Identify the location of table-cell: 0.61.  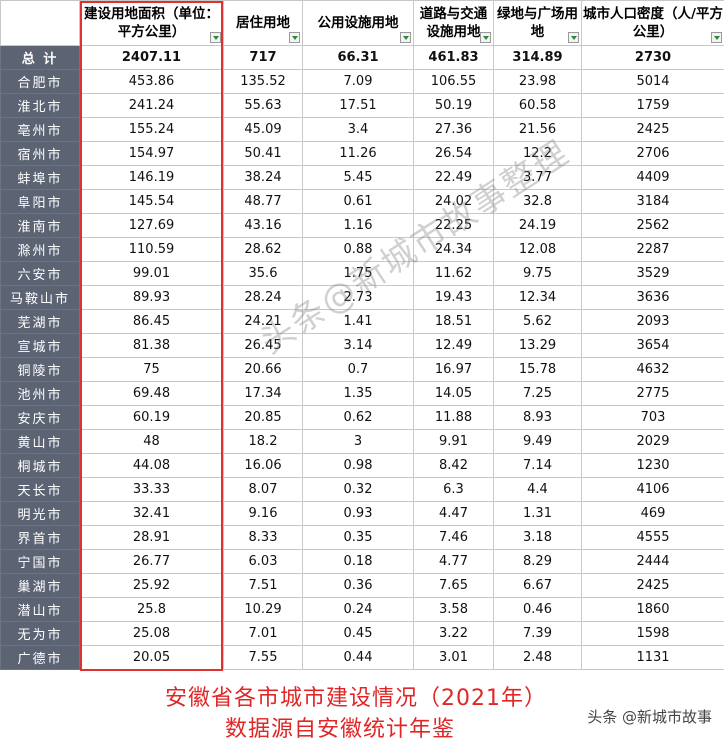
(358, 201).